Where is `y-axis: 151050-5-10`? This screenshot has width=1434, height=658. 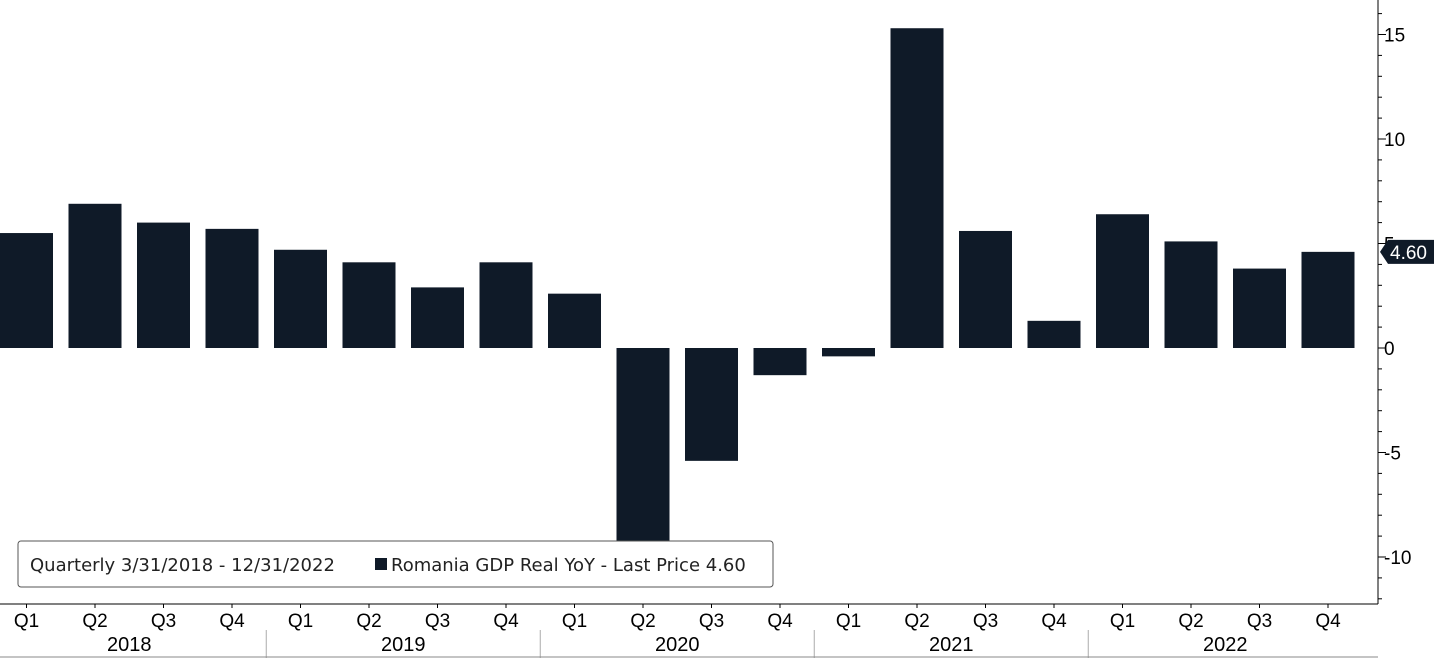 y-axis: 151050-5-10 is located at coordinates (1394, 302).